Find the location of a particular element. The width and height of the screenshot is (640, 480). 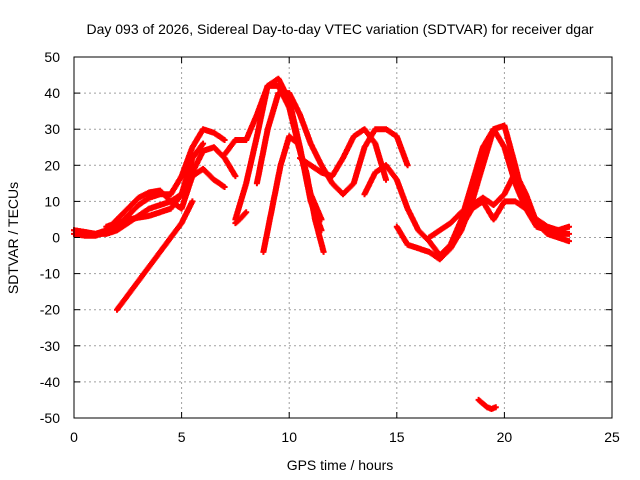

y-tick-label: -20 is located at coordinates (50, 310).